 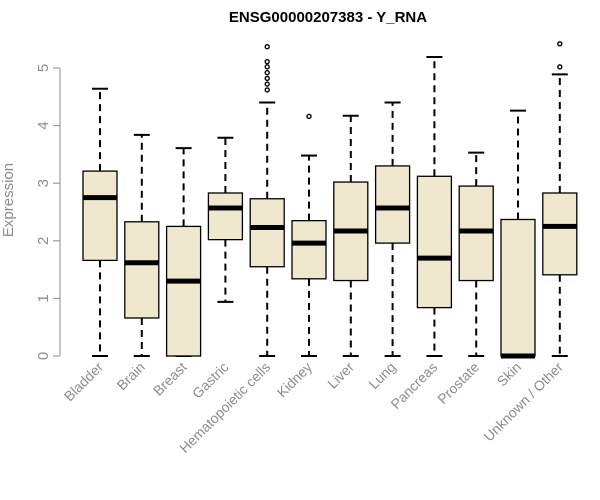 What do you see at coordinates (43, 68) in the screenshot?
I see `y-tick-label: 5` at bounding box center [43, 68].